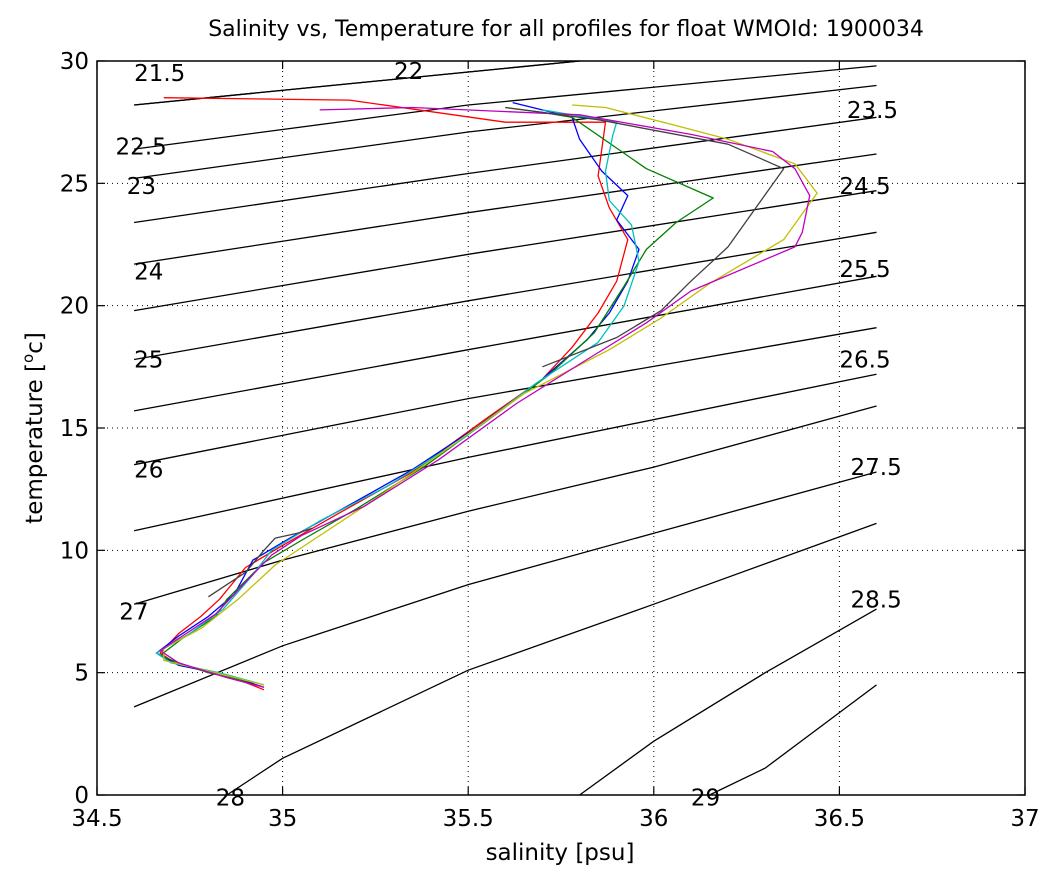 Image resolution: width=1050 pixels, height=871 pixels. Describe the element at coordinates (864, 270) in the screenshot. I see `isopycnal-label: 25.5` at that location.